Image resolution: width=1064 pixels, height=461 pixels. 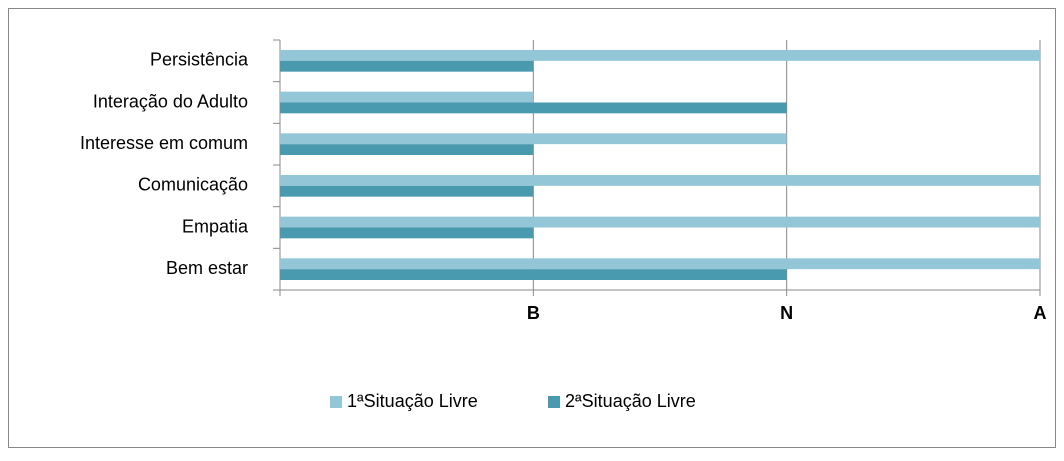 I want to click on x-tick-label: B, so click(x=533, y=313).